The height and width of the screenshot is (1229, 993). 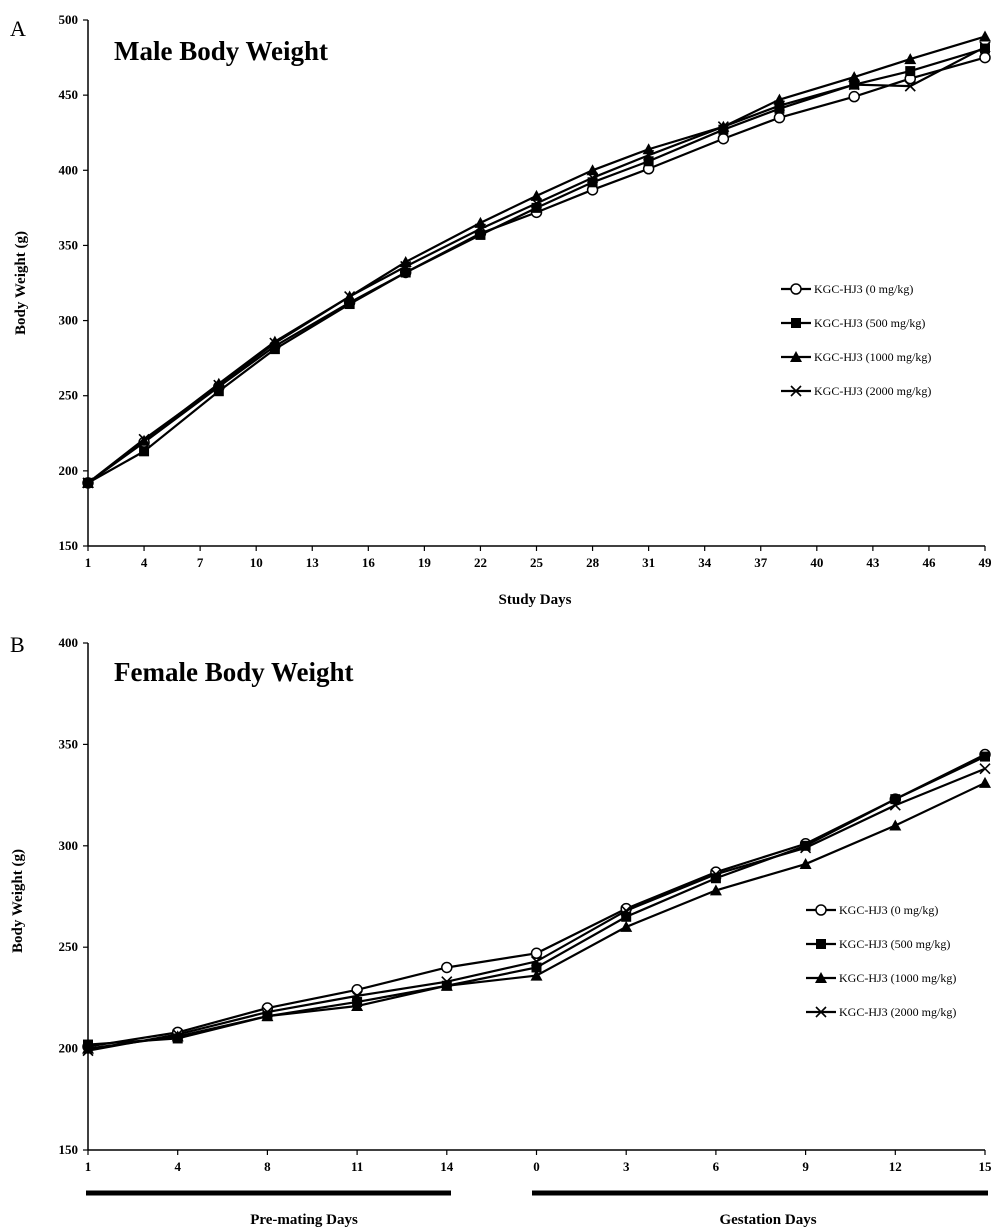 I want to click on panel-a-label: A, so click(x=18, y=28).